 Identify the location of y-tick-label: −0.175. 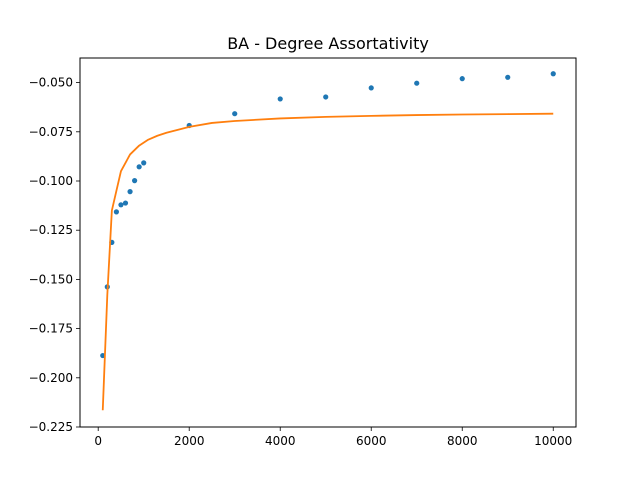
(51, 329).